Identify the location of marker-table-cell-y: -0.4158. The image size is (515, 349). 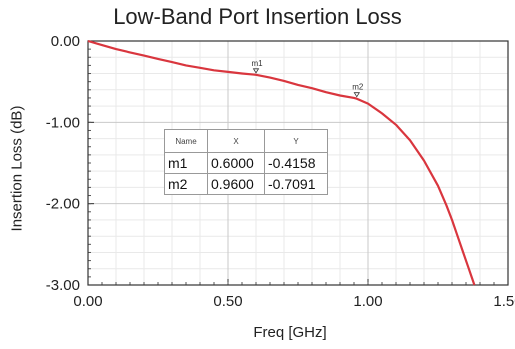
(296, 163).